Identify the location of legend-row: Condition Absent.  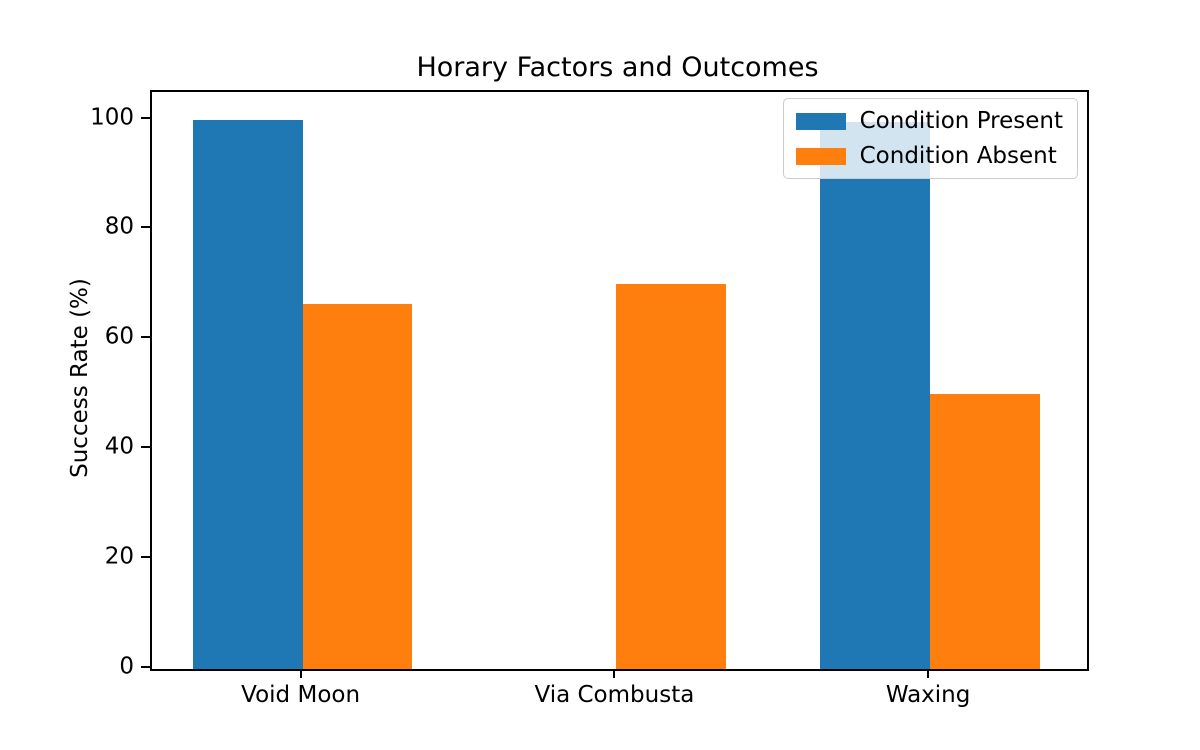
(929, 156).